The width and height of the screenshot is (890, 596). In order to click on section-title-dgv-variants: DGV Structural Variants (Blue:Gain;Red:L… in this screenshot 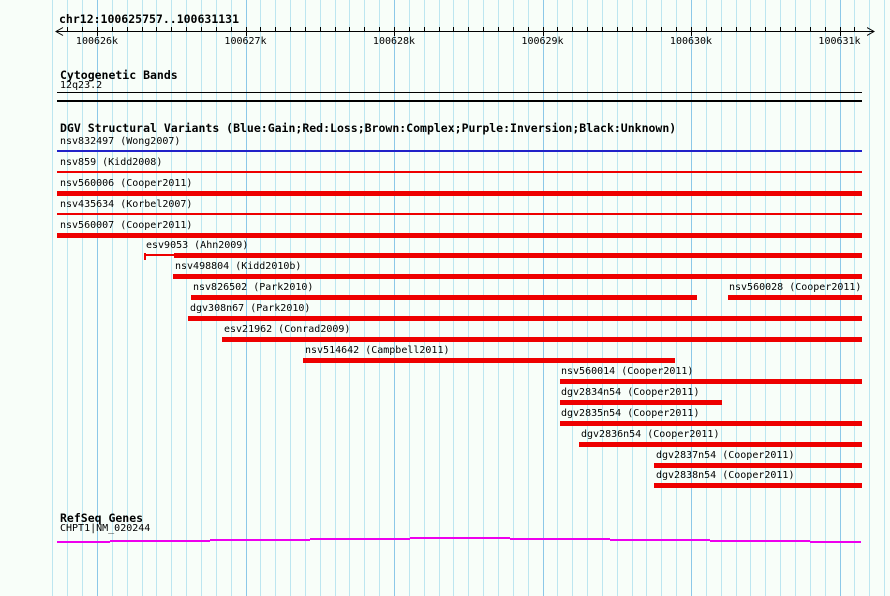, I will do `click(368, 128)`.